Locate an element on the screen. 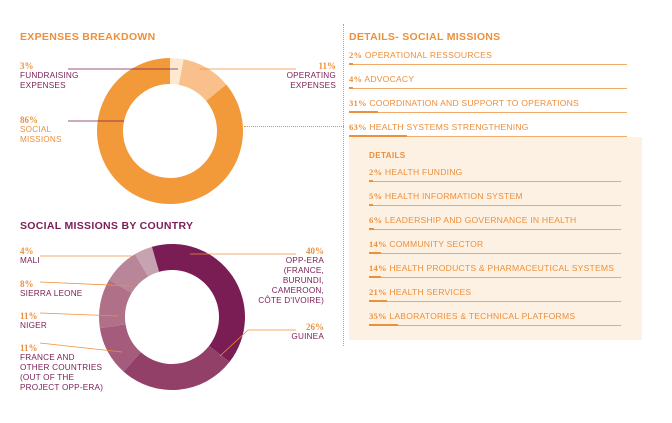 The height and width of the screenshot is (423, 672). france-pct: 11% is located at coordinates (29, 348).